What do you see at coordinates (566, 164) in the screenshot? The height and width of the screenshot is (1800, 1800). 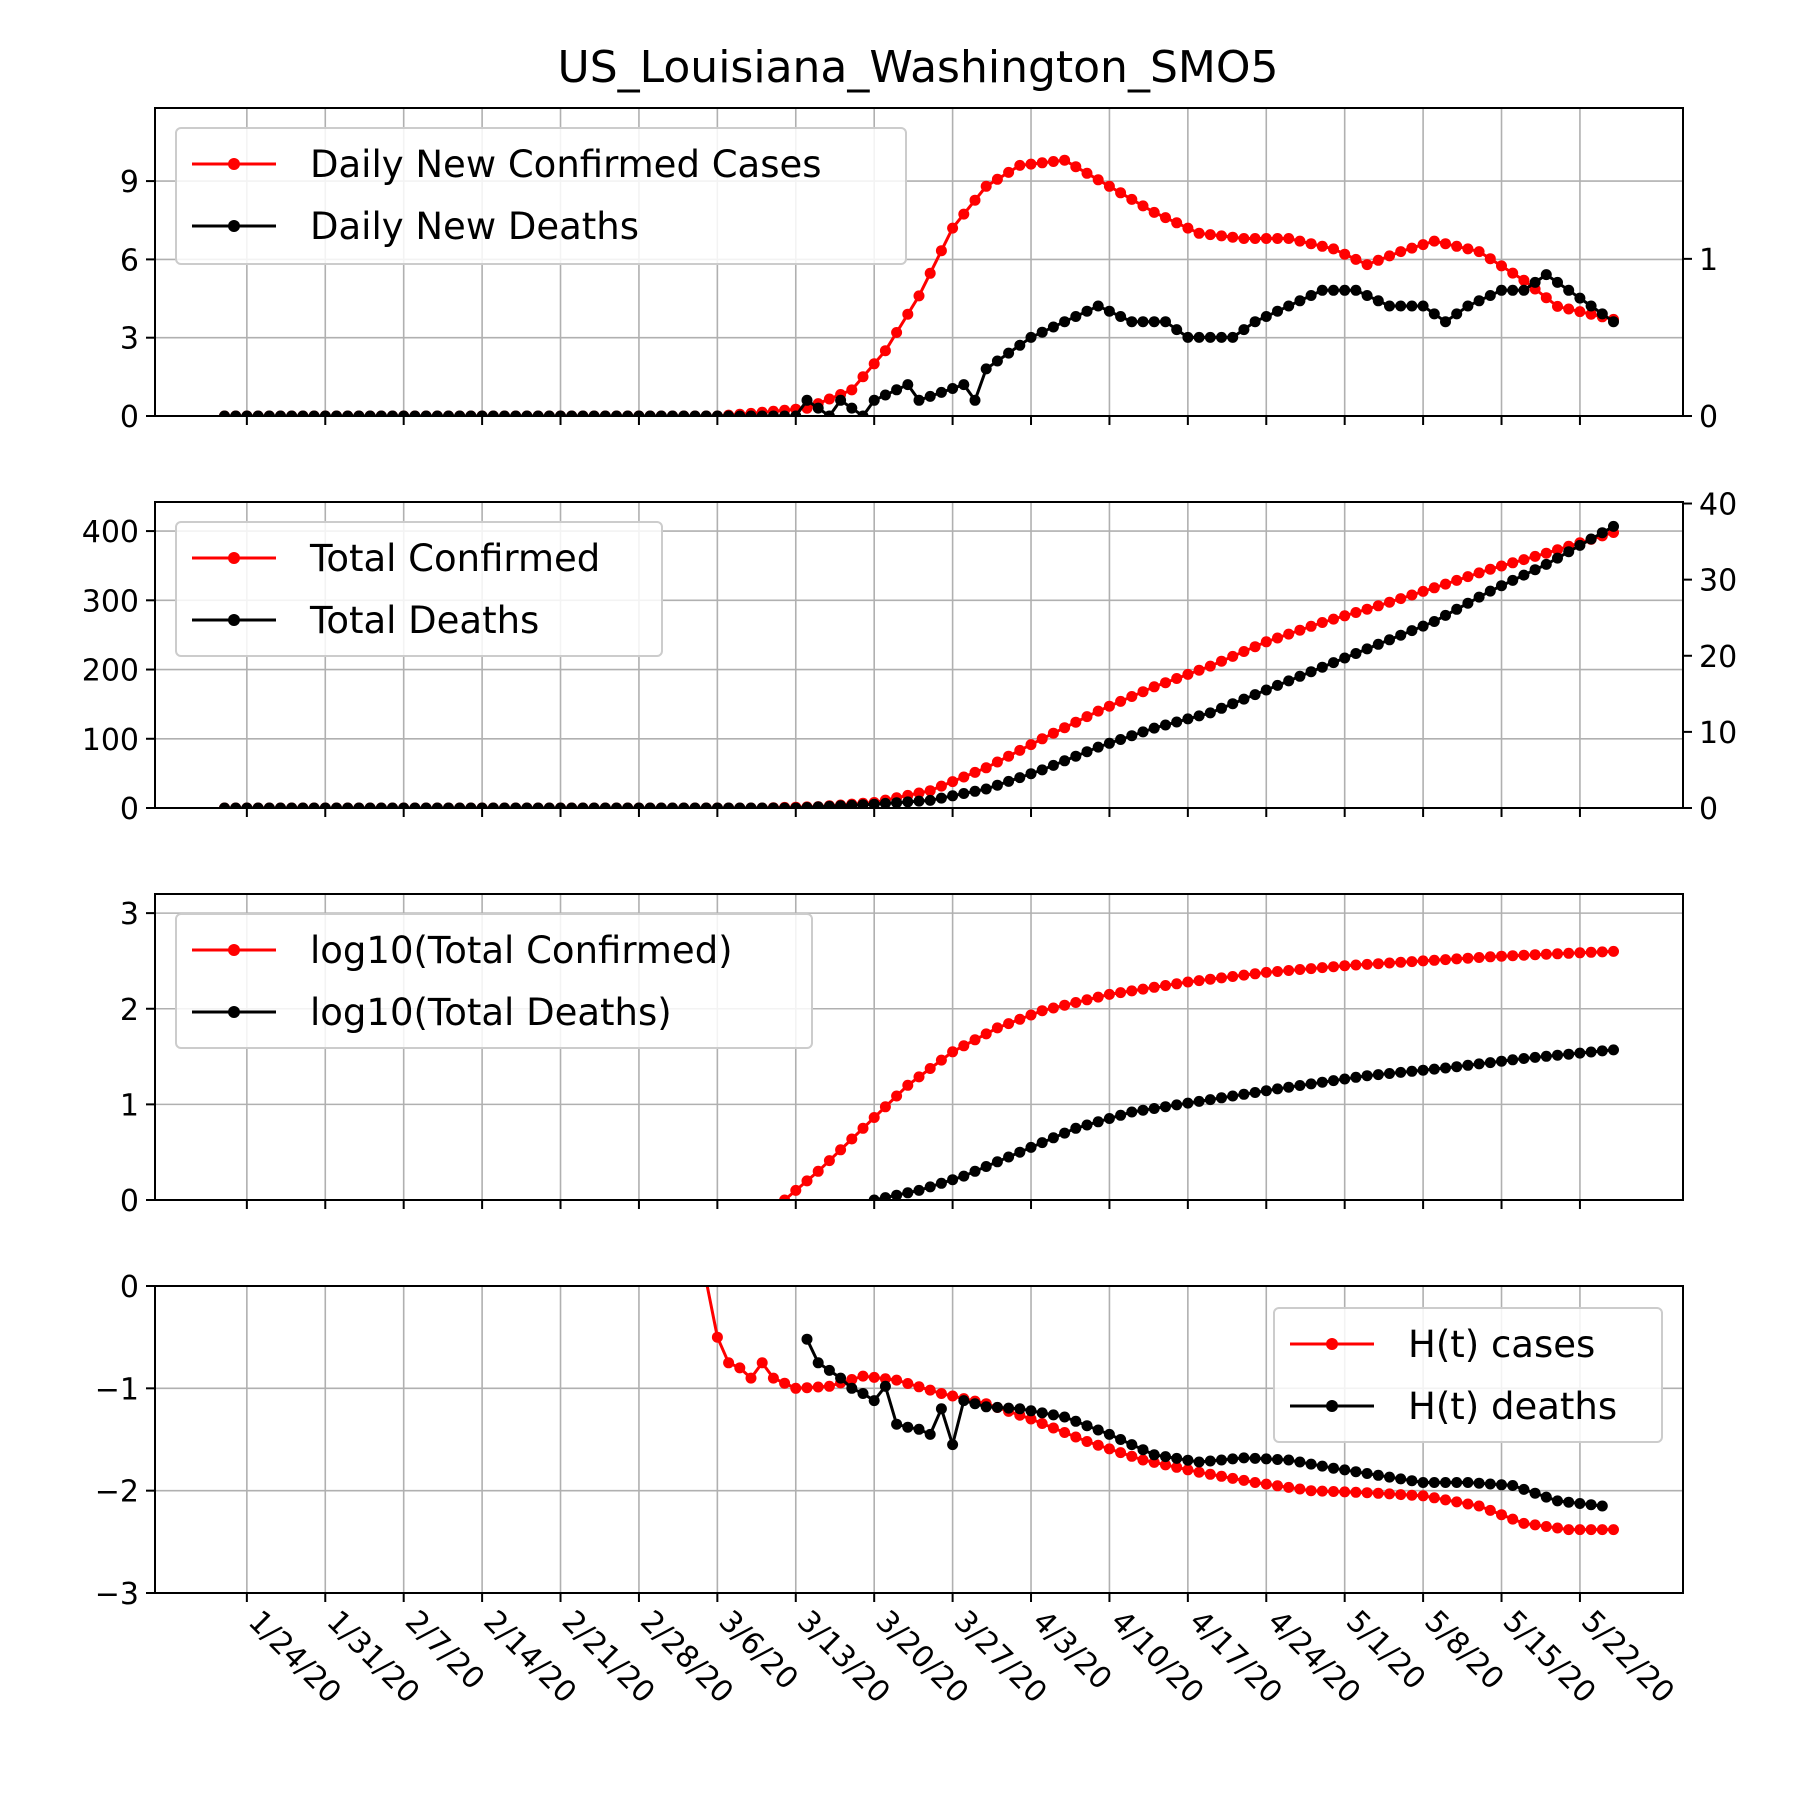 I see `legend-label: Daily New Confirmed Cases` at bounding box center [566, 164].